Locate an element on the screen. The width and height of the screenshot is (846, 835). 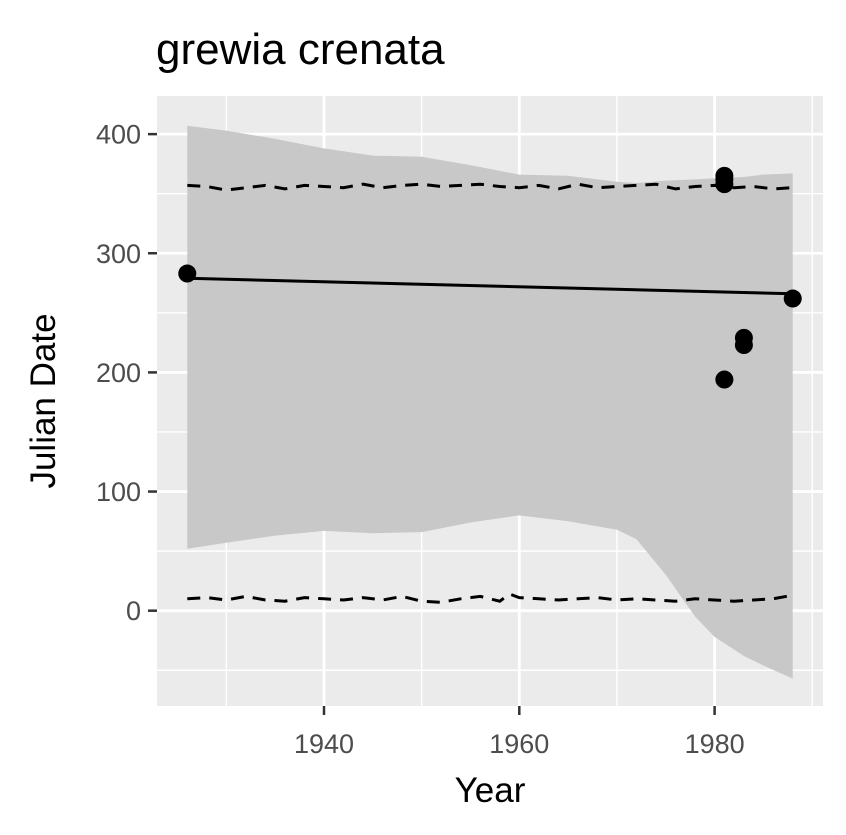
chart-title: grewia crenata is located at coordinates (300, 49).